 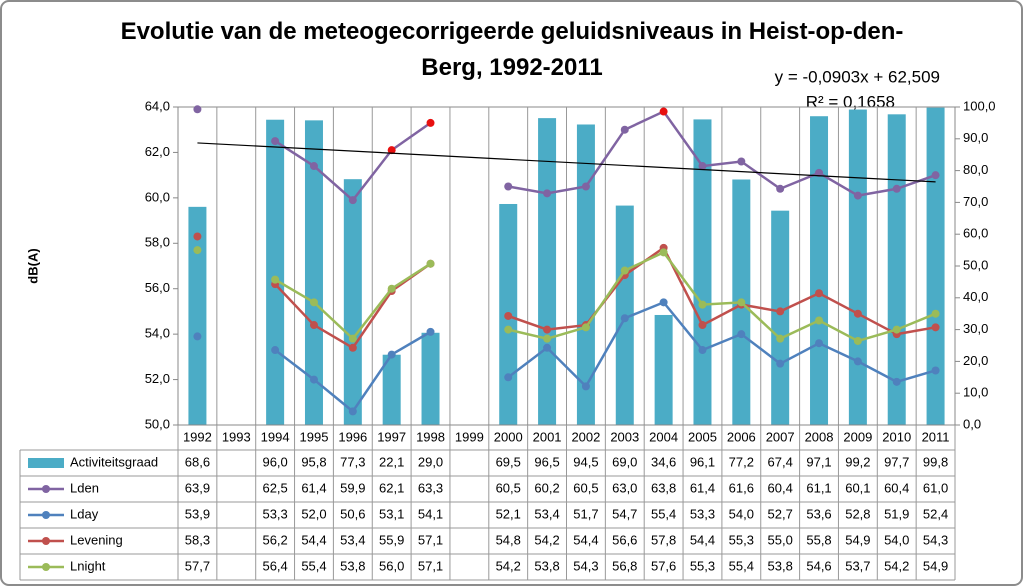 What do you see at coordinates (663, 487) in the screenshot?
I see `table-value: 63,8` at bounding box center [663, 487].